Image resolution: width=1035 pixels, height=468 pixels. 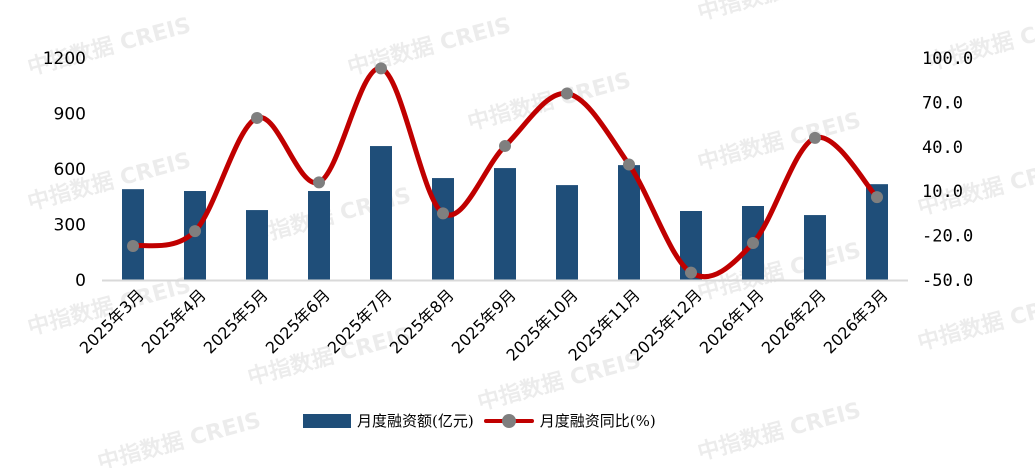 I want to click on left-axis-tick: 600, so click(x=70, y=170).